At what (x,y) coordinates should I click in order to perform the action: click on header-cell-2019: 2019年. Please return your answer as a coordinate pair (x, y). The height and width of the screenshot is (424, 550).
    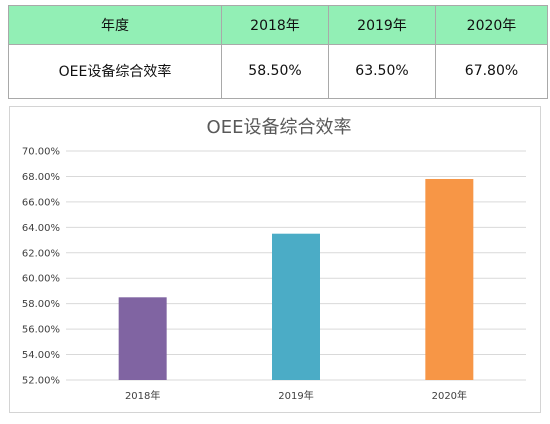
    Looking at the image, I should click on (382, 25).